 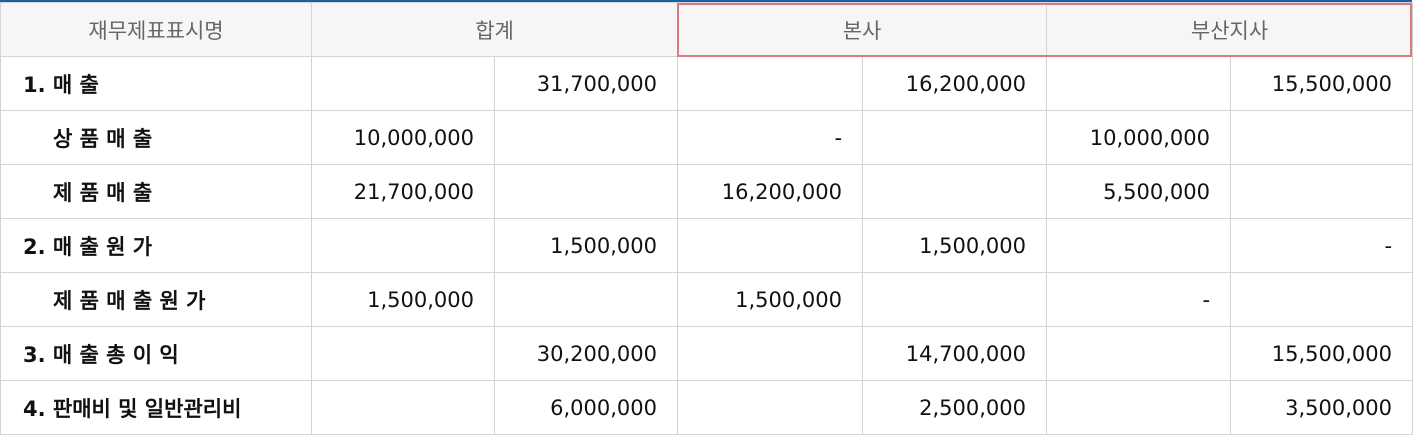 I want to click on header-hq: 본사, so click(x=862, y=29).